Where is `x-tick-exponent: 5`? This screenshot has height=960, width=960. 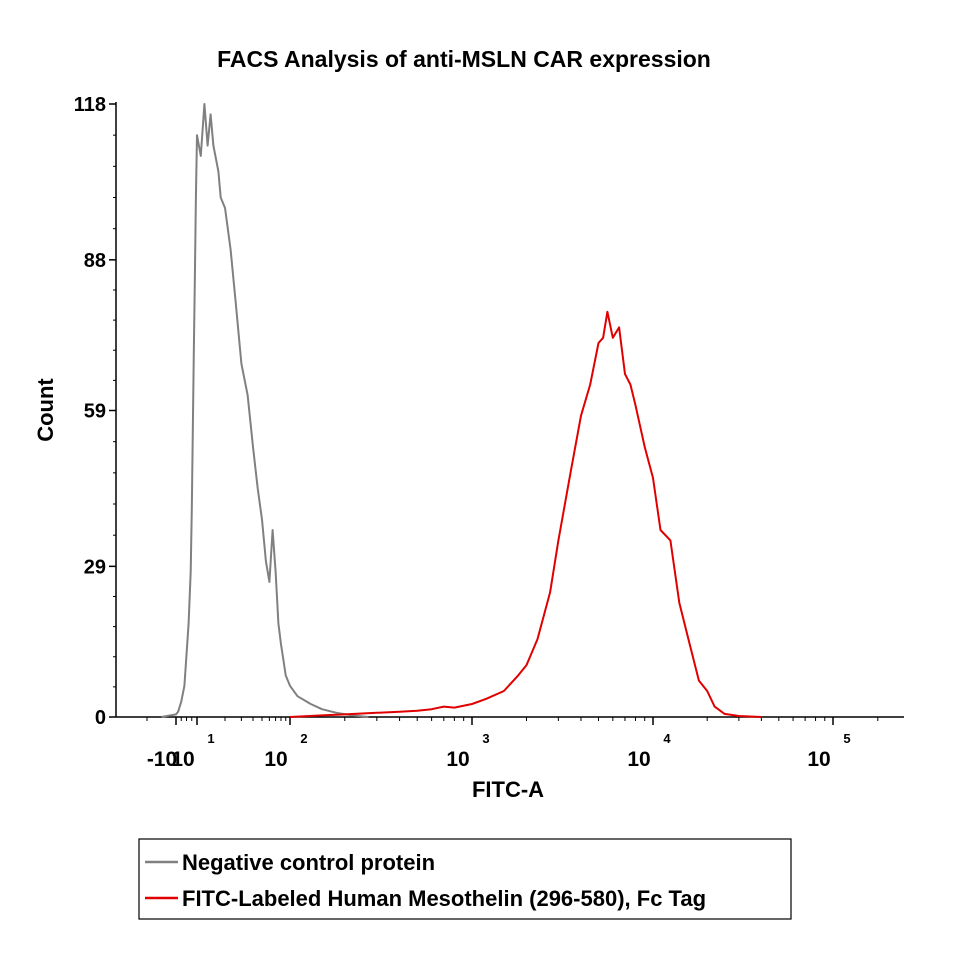 x-tick-exponent: 5 is located at coordinates (846, 738).